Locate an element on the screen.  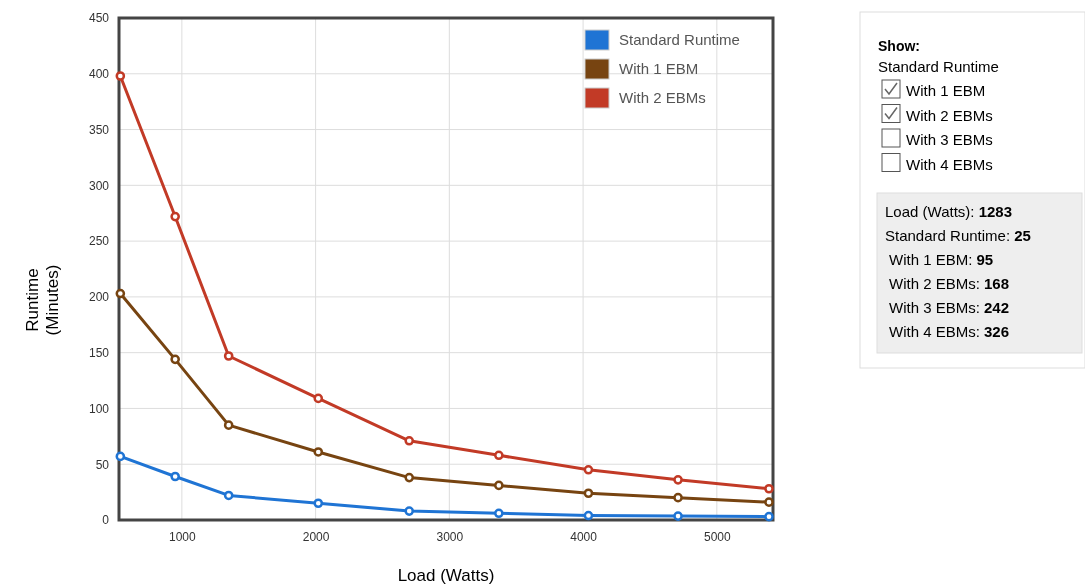
y-tick-label: 300 is located at coordinates (99, 185).